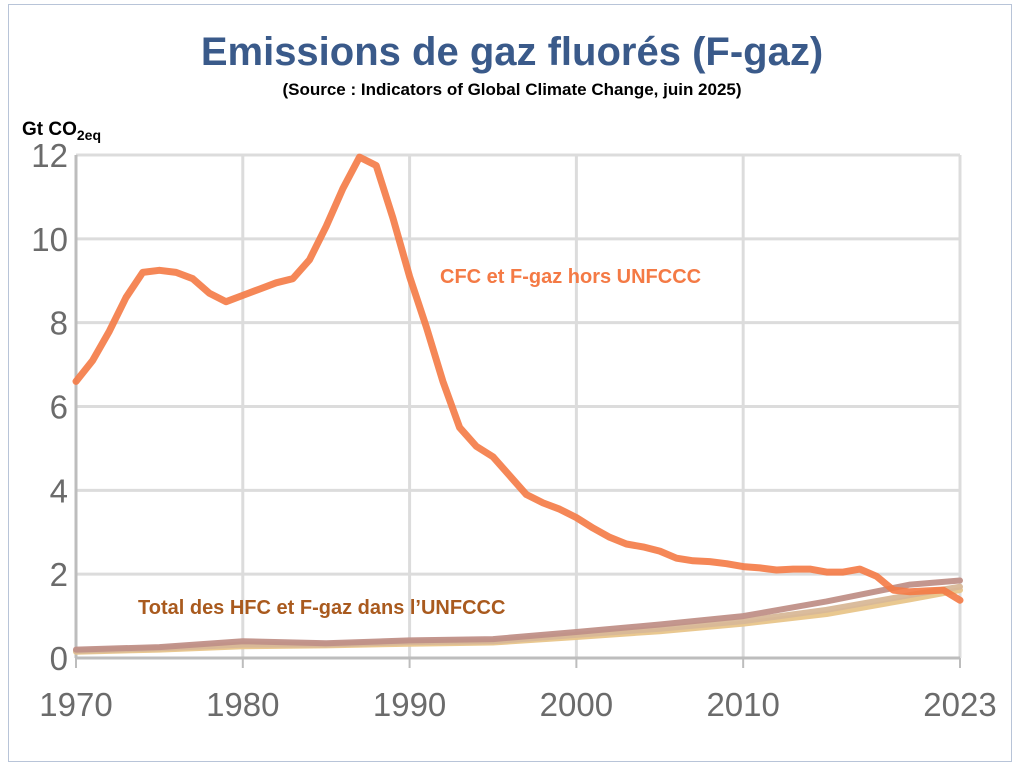  I want to click on y-tick-label: 6, so click(59, 407).